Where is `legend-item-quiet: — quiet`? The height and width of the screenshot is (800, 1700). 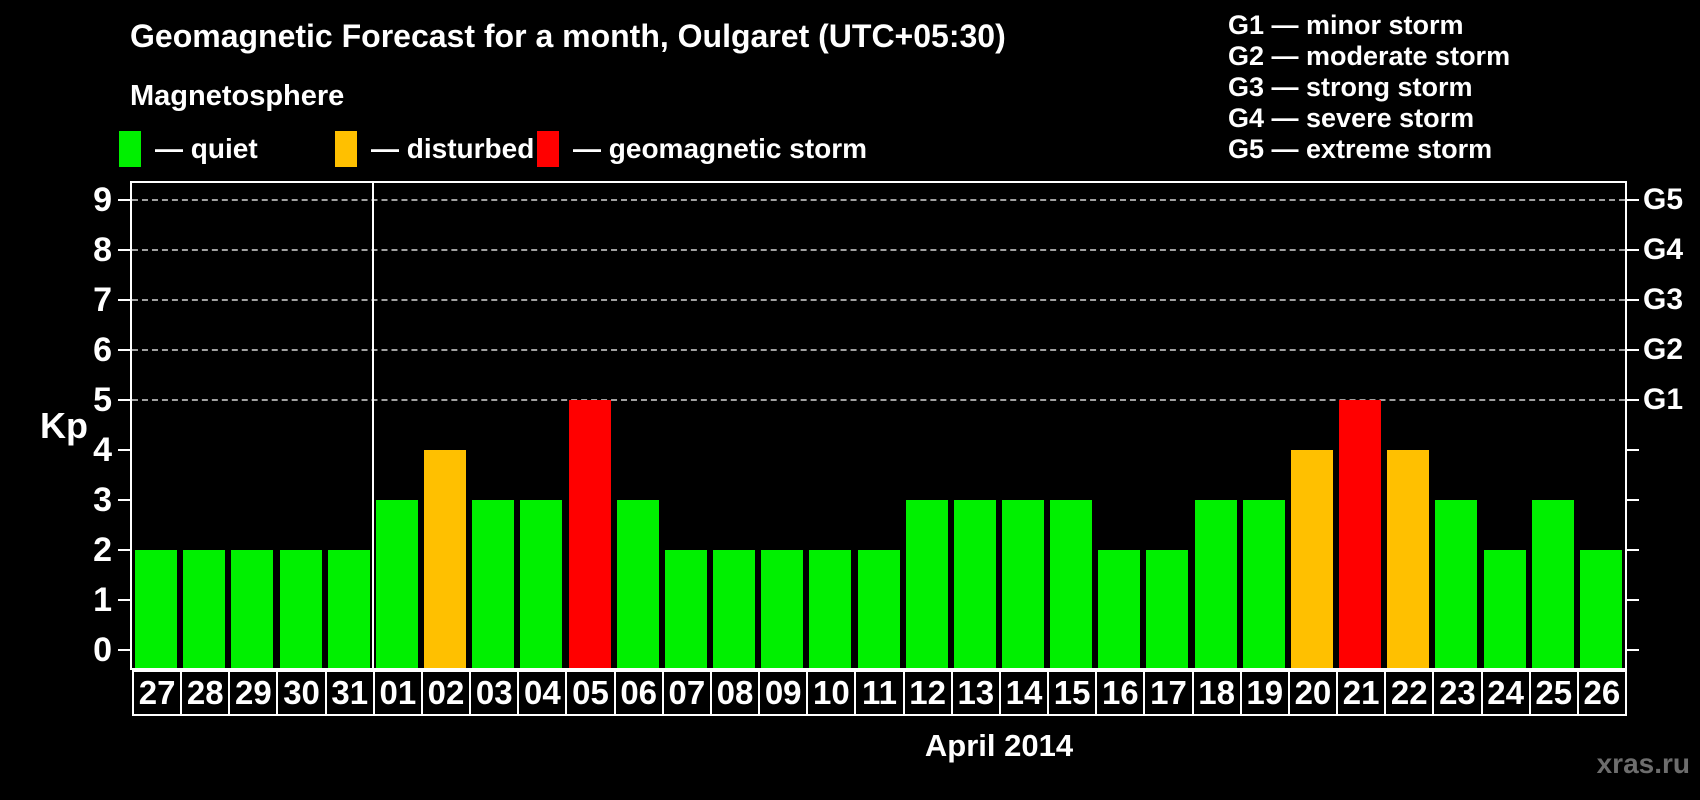
legend-item-quiet: — quiet is located at coordinates (188, 149).